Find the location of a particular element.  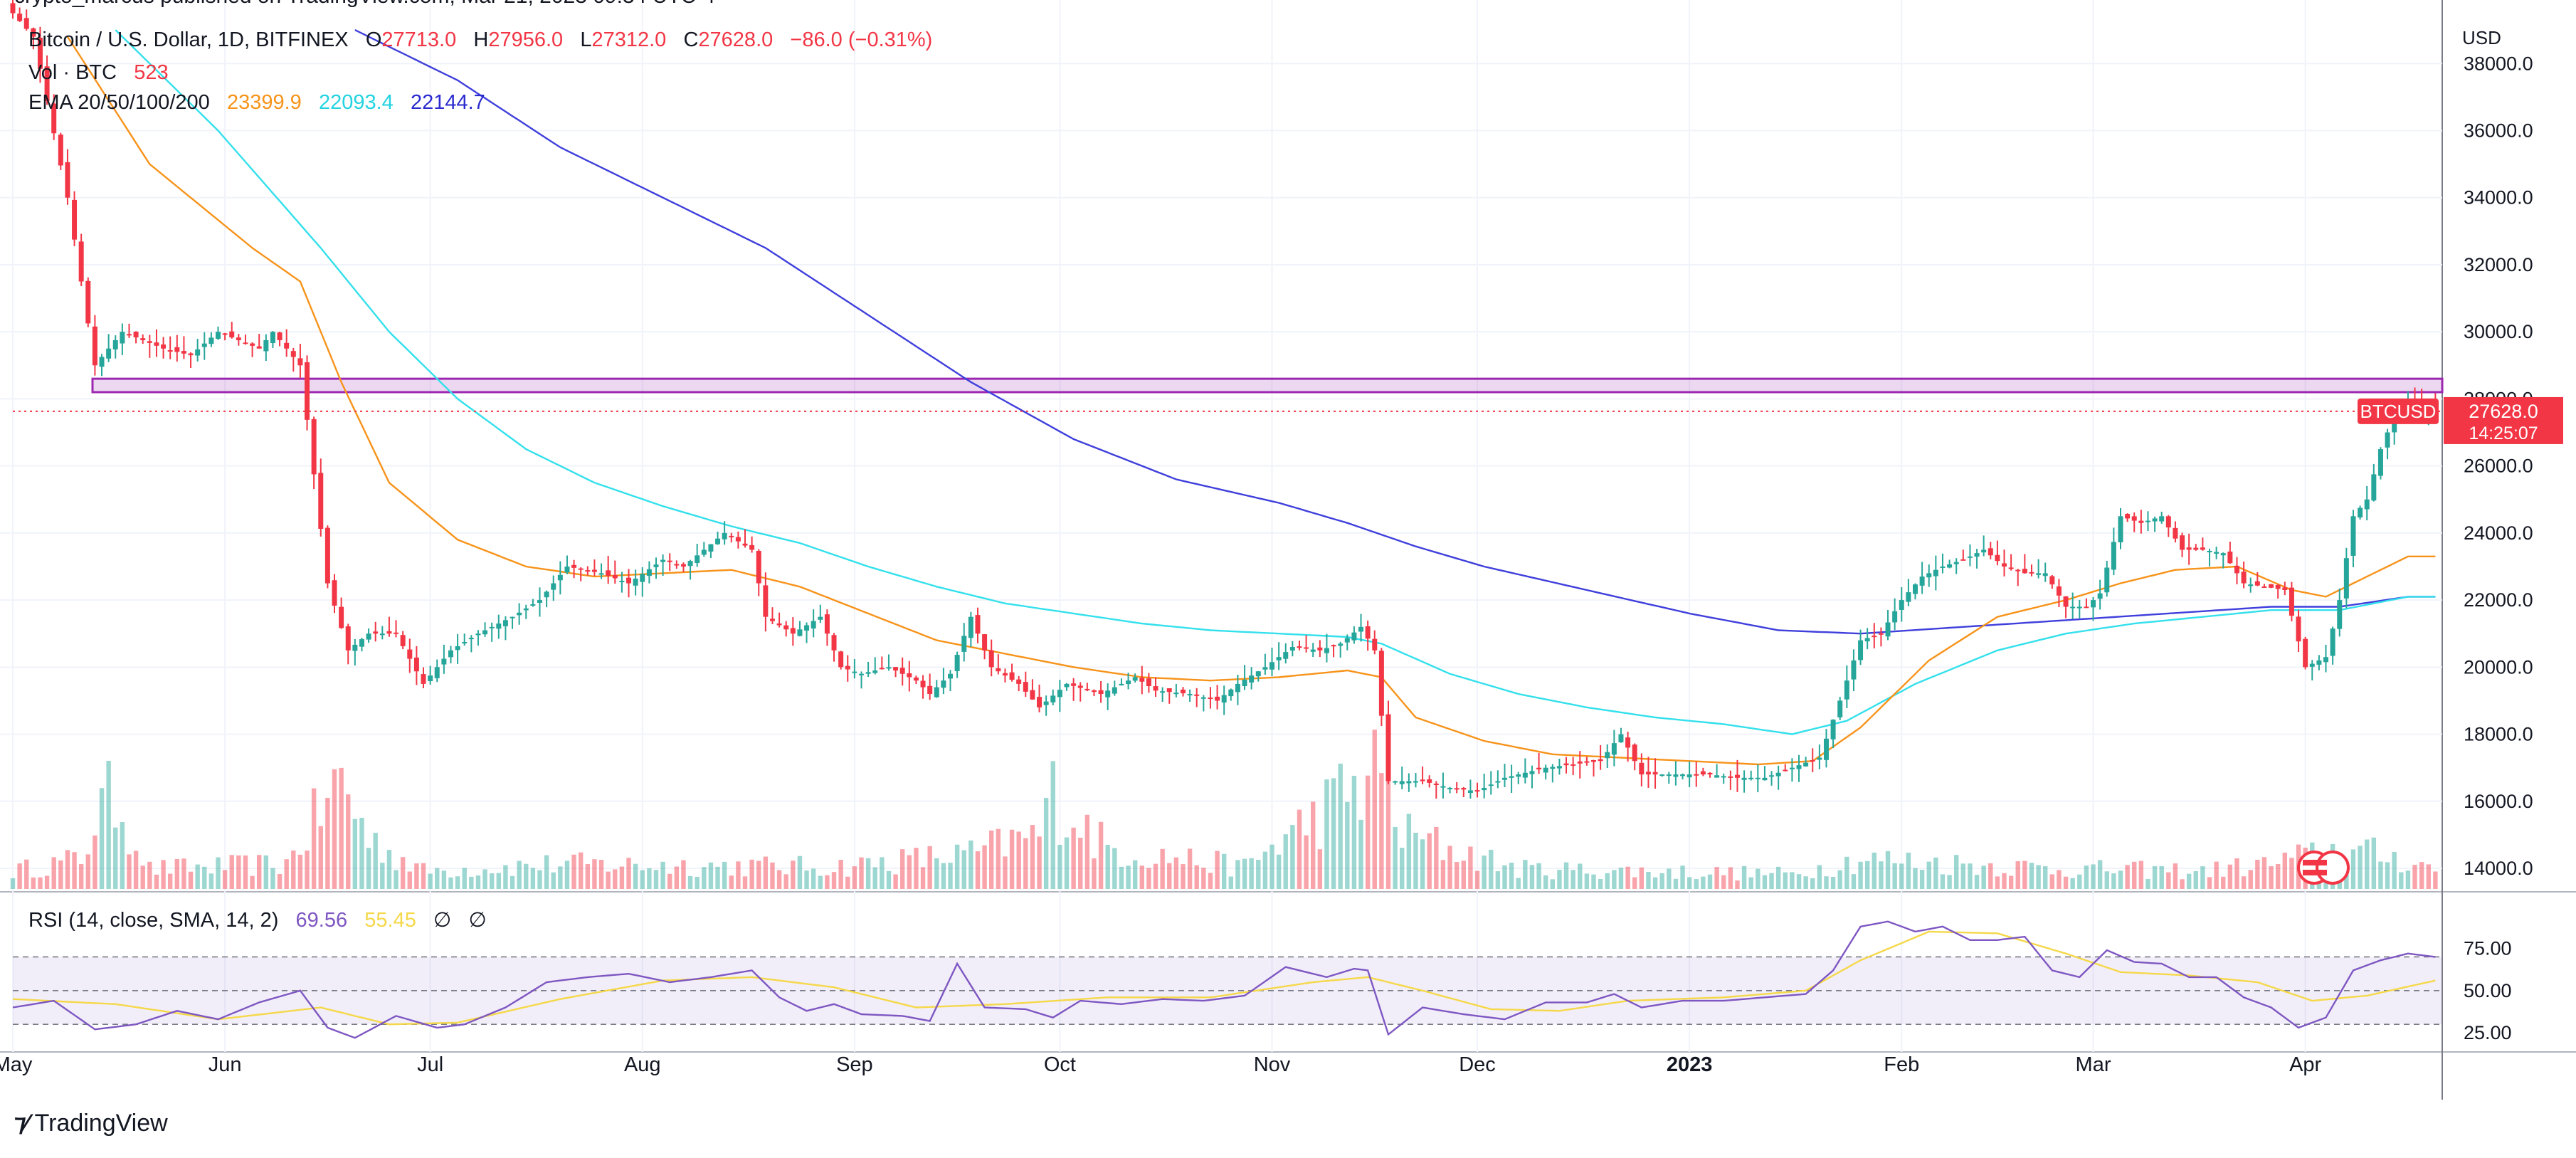

ema20-value: 23399.9 is located at coordinates (264, 102).